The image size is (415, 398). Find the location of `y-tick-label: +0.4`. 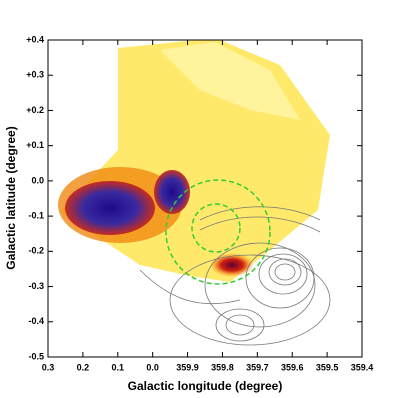

y-tick-label: +0.4 is located at coordinates (35, 39).